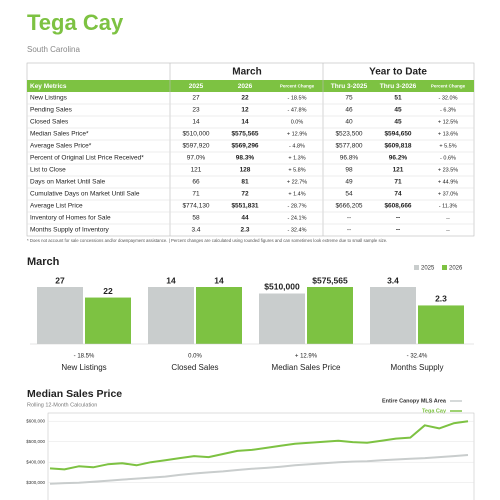 This screenshot has width=500, height=500. I want to click on table-cell: + 1.3%, so click(296, 158).